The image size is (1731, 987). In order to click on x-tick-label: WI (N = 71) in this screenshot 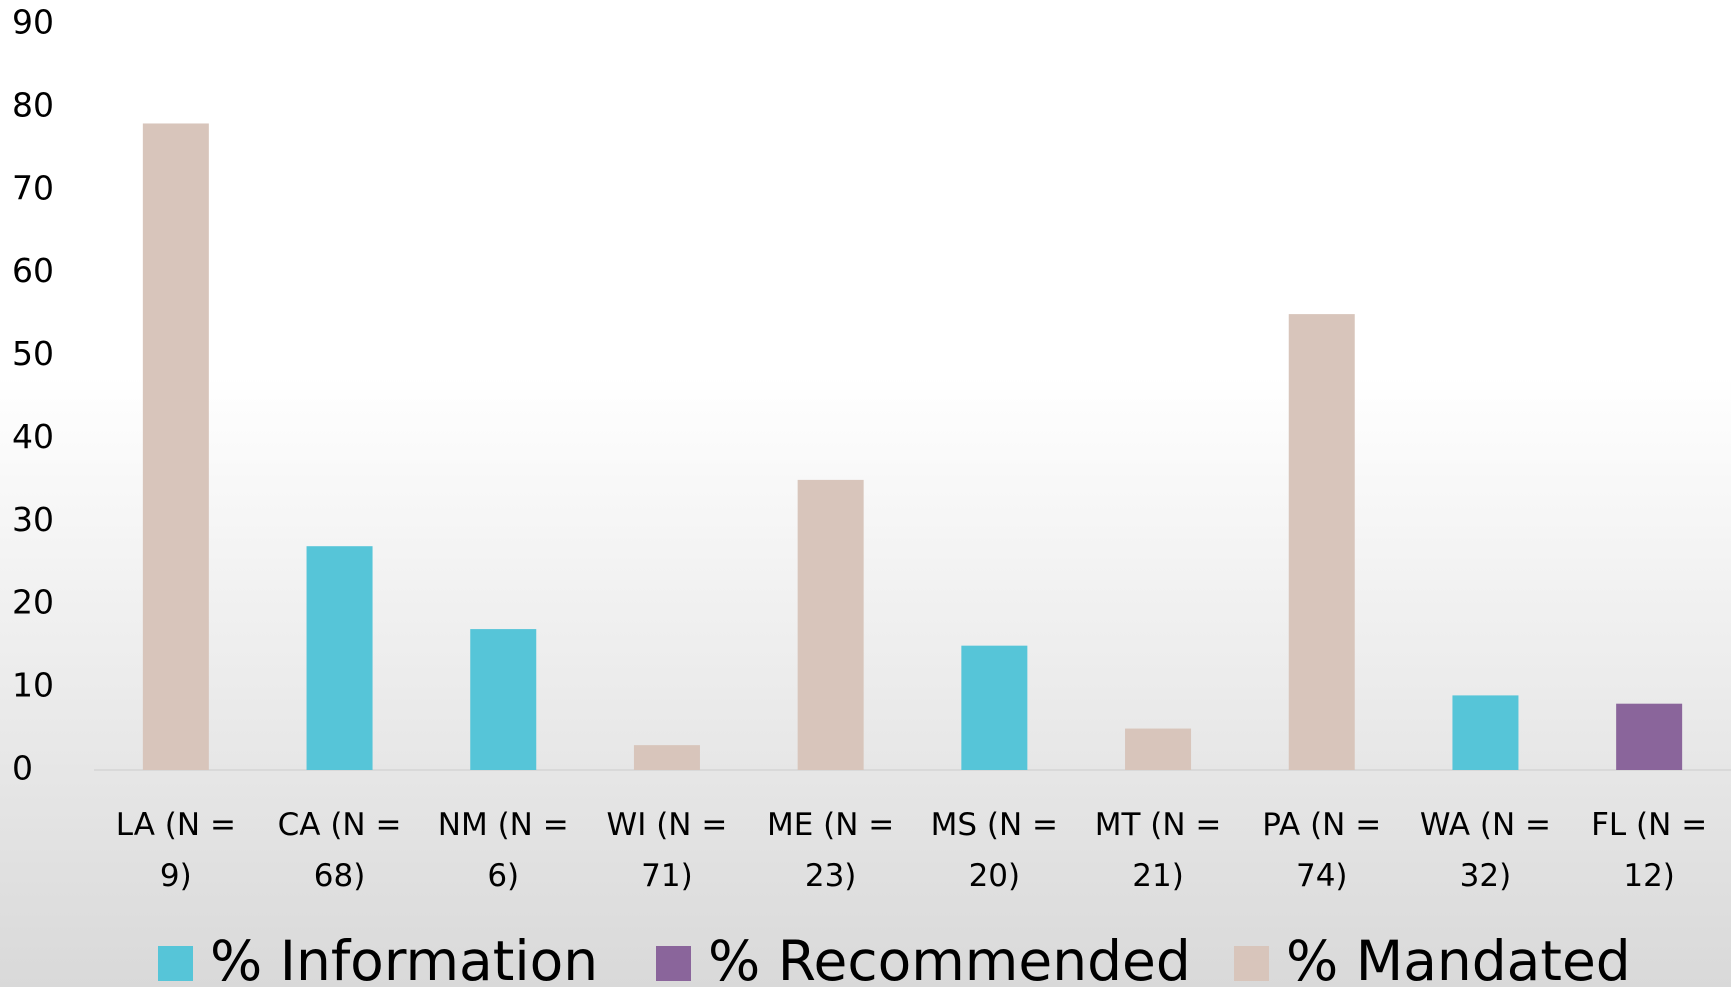, I will do `click(667, 850)`.